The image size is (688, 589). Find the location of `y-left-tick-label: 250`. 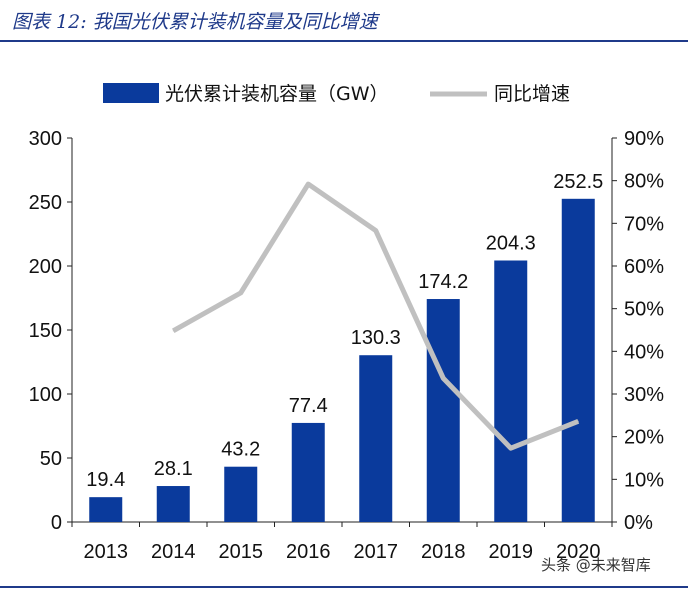

y-left-tick-label: 250 is located at coordinates (45, 203).